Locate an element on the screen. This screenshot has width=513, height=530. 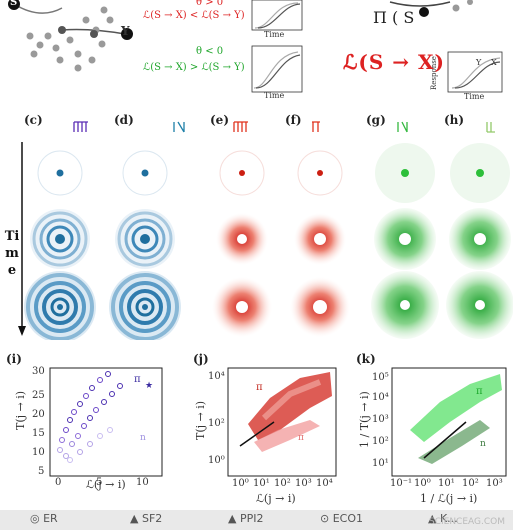
plot-k-xtick-1: 10¹ is located at coordinates (446, 483).